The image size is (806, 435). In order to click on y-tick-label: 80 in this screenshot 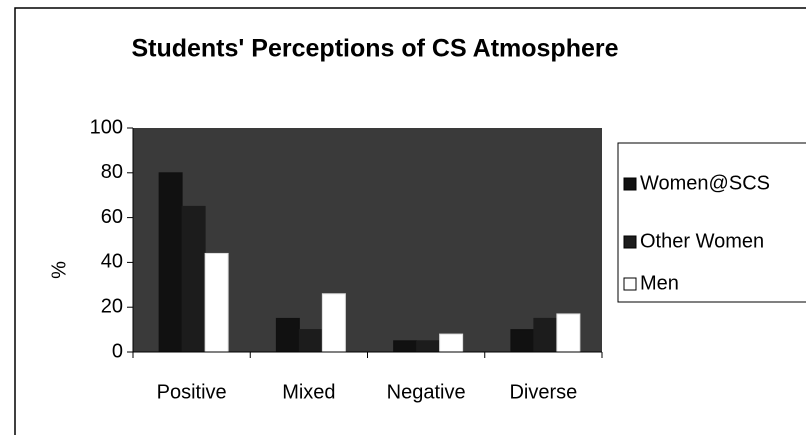, I will do `click(112, 172)`.